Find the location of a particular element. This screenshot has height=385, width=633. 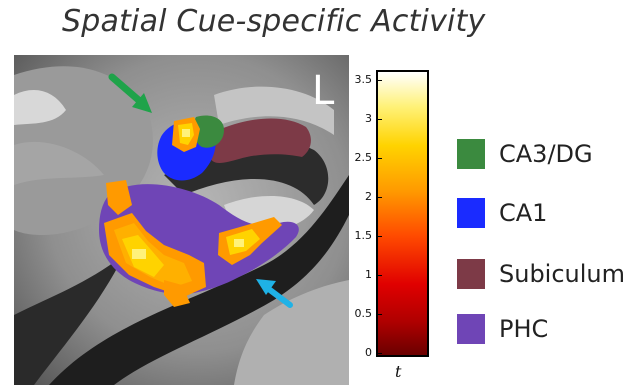

activation-cluster-phc-posterior is located at coordinates (155, 243).